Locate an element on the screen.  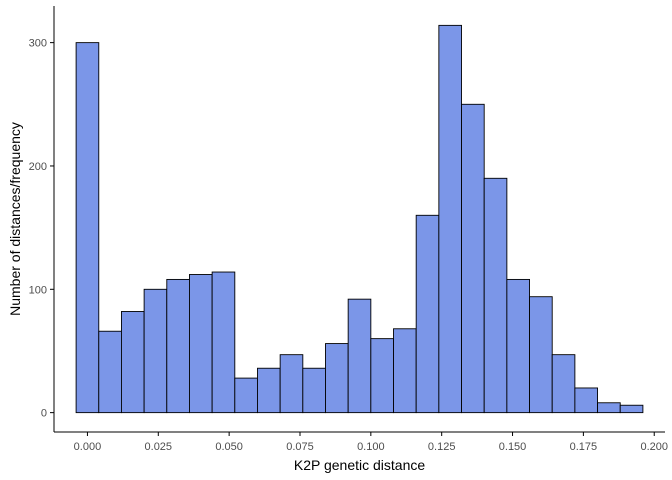
y-tick-label: 200 is located at coordinates (38, 167).